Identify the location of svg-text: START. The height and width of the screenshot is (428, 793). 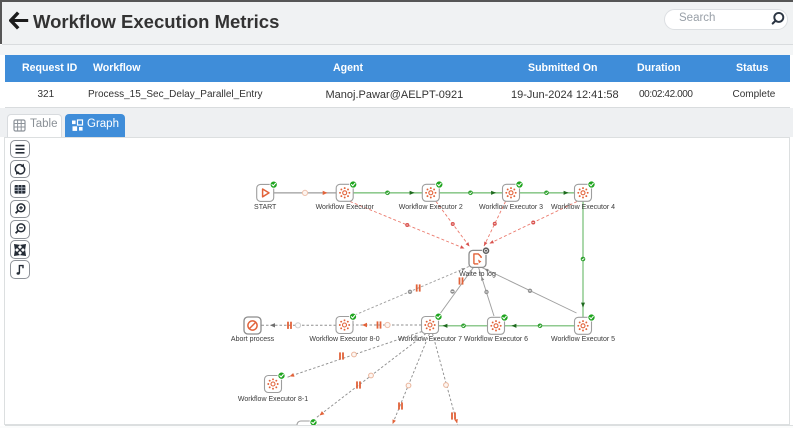
(265, 207).